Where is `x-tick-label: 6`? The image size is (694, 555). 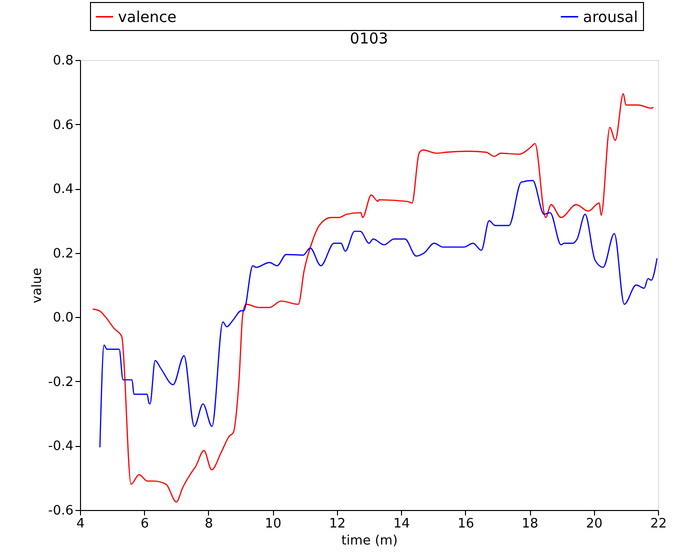 x-tick-label: 6 is located at coordinates (144, 524).